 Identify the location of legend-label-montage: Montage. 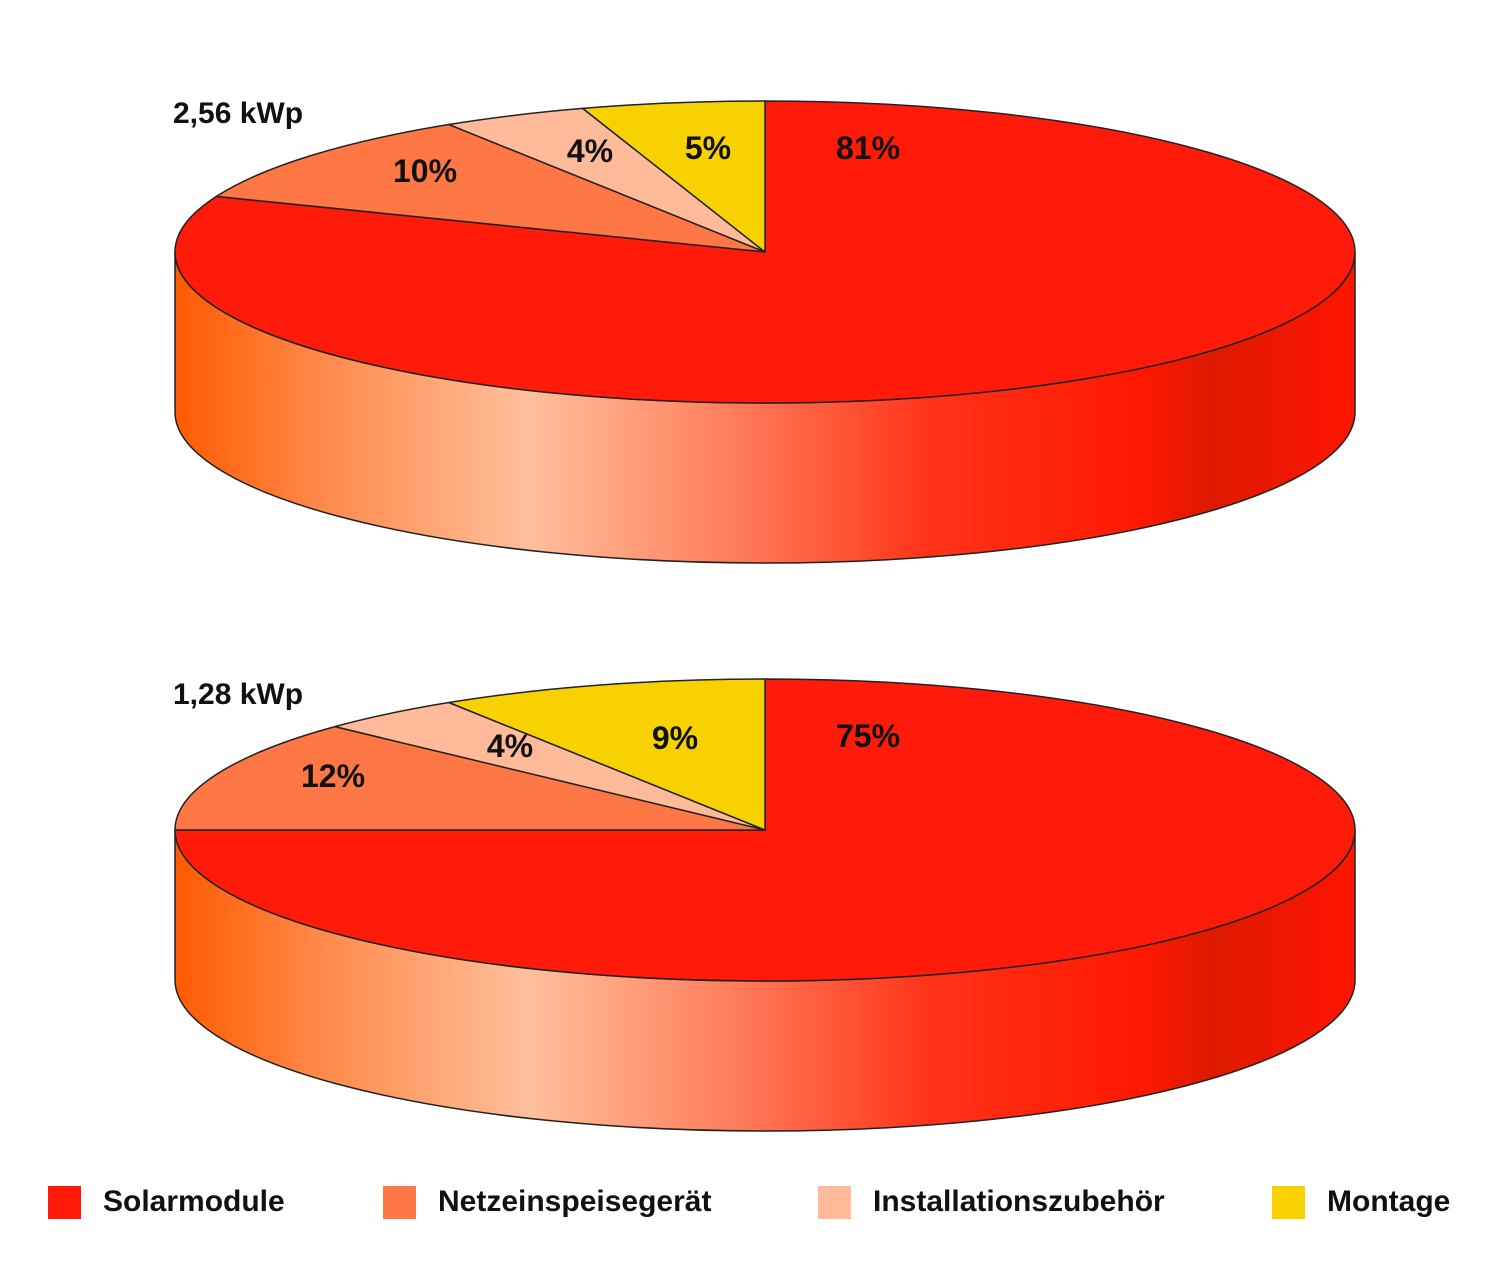
(1389, 1201).